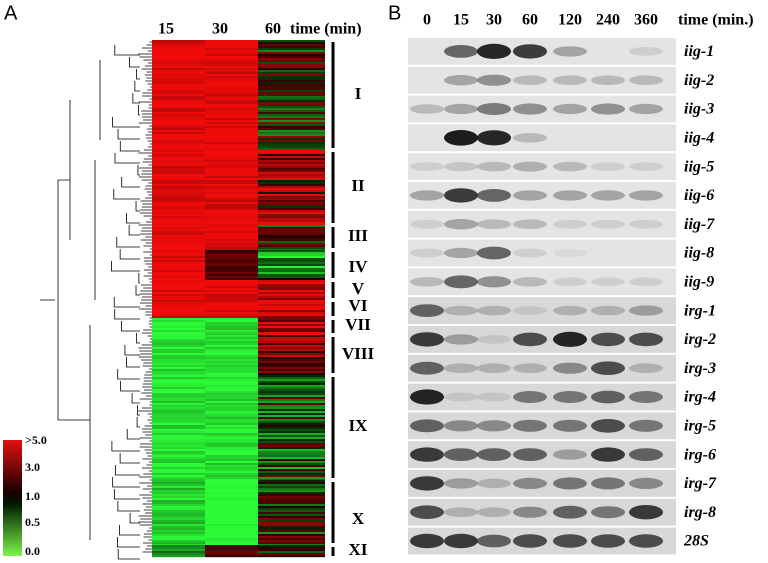 Image resolution: width=768 pixels, height=563 pixels. I want to click on column-label: 120, so click(570, 20).